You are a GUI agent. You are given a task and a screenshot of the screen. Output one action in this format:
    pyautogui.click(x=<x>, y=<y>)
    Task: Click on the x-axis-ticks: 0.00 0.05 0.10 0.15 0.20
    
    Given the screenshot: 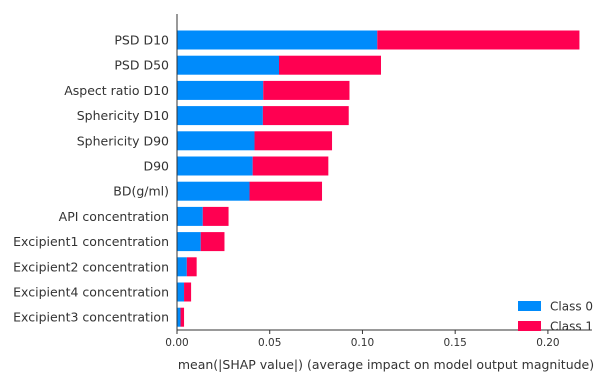 What is the action you would take?
    pyautogui.click(x=362, y=339)
    